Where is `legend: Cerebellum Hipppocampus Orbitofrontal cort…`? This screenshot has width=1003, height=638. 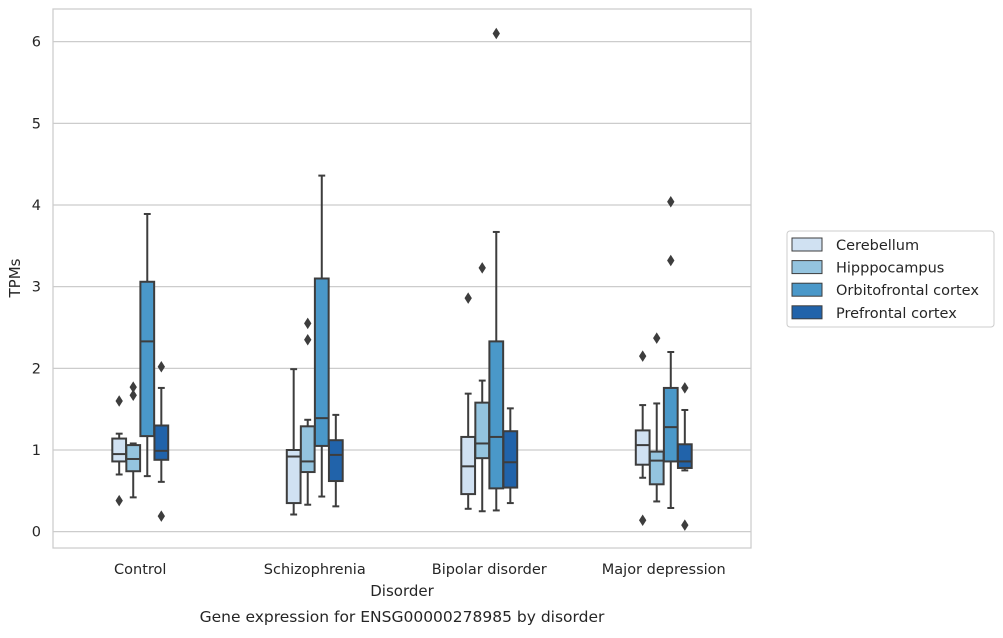 legend: Cerebellum Hipppocampus Orbitofrontal cort… is located at coordinates (890, 279).